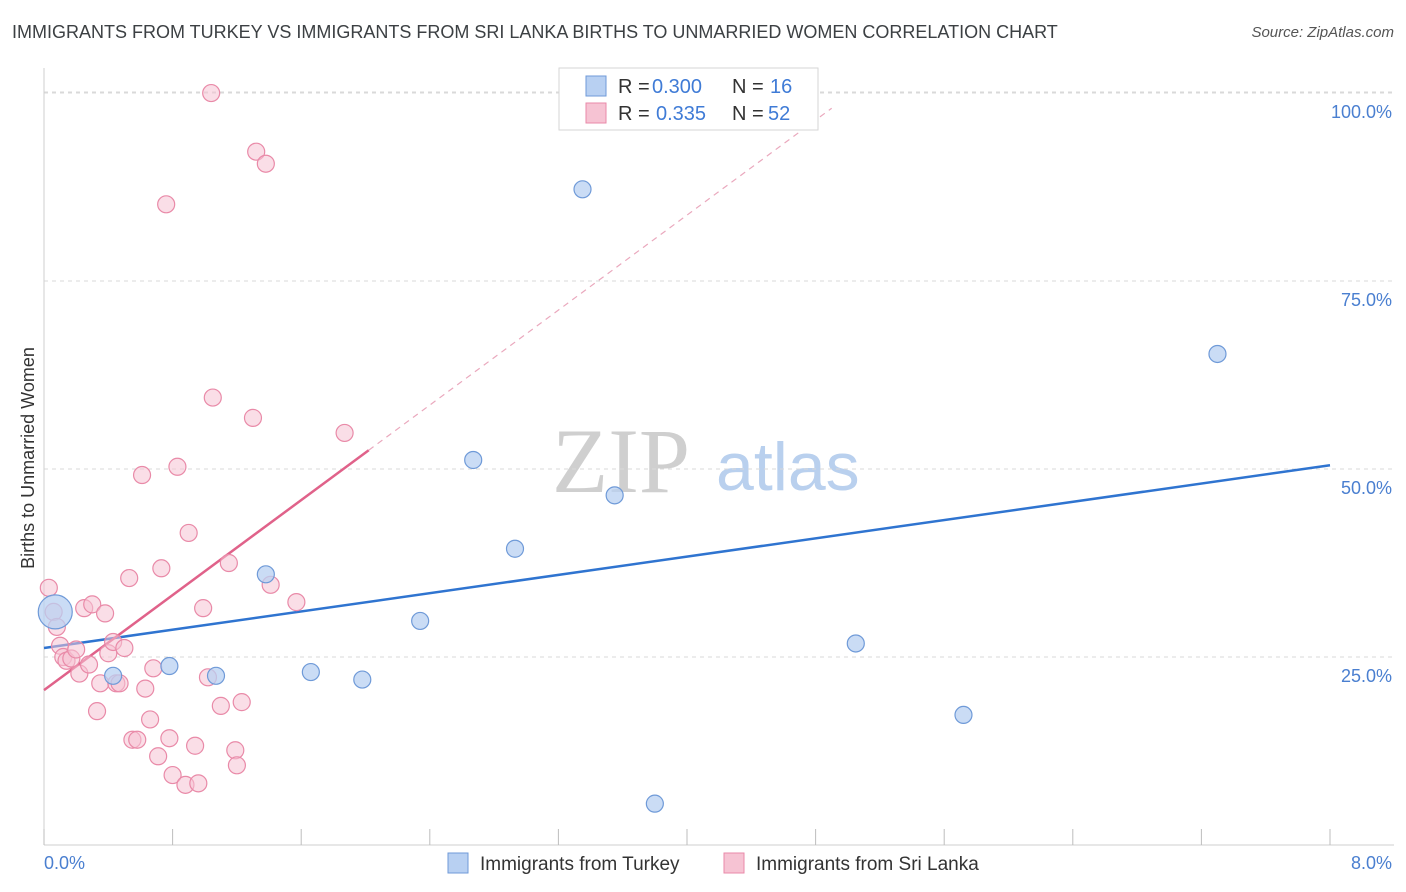 The height and width of the screenshot is (892, 1406). Describe the element at coordinates (64, 863) in the screenshot. I see `x-tick-label-min: 0.0%` at that location.